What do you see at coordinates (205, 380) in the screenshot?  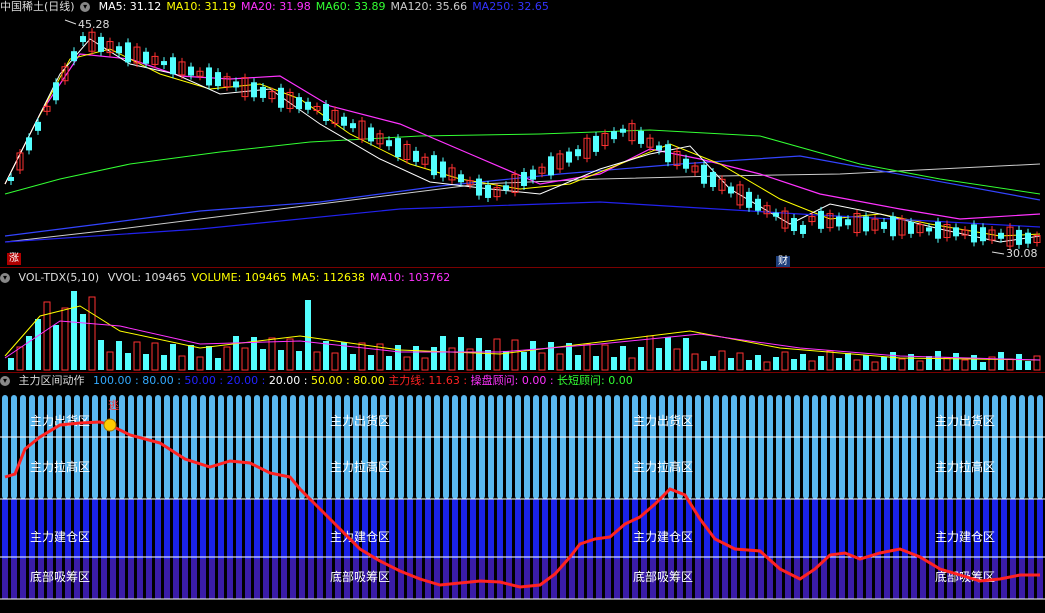 I see `force-indicator: 50.00 :` at bounding box center [205, 380].